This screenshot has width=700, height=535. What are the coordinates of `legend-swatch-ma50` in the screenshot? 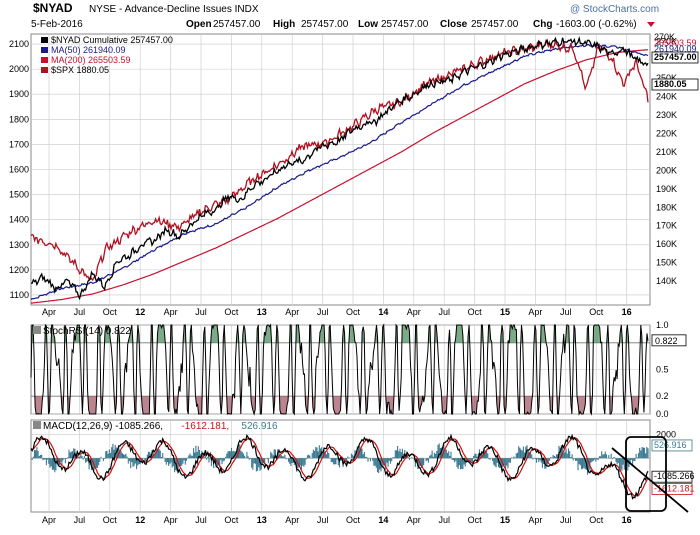 It's located at (44, 50).